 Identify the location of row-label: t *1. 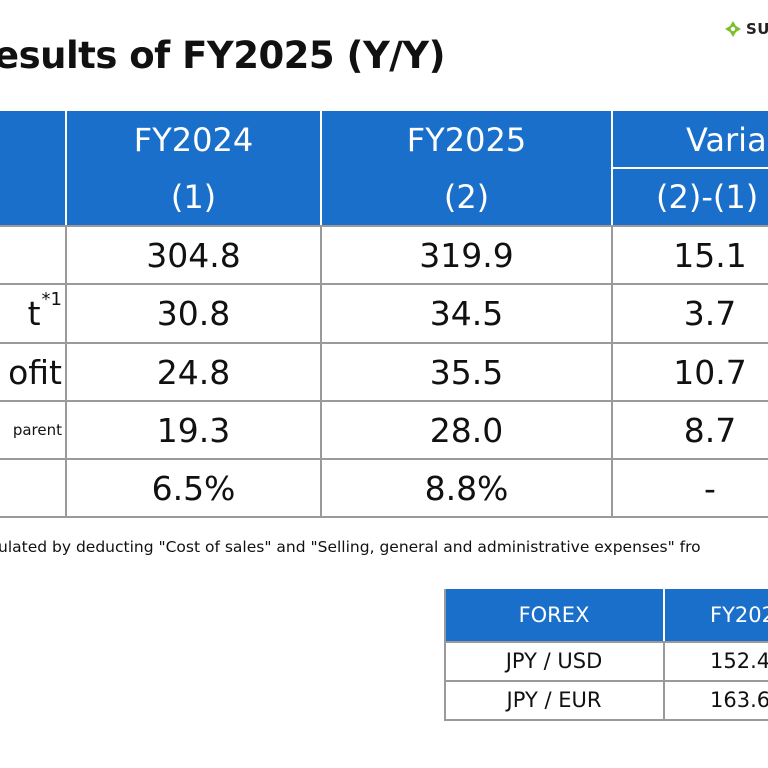
(33, 313).